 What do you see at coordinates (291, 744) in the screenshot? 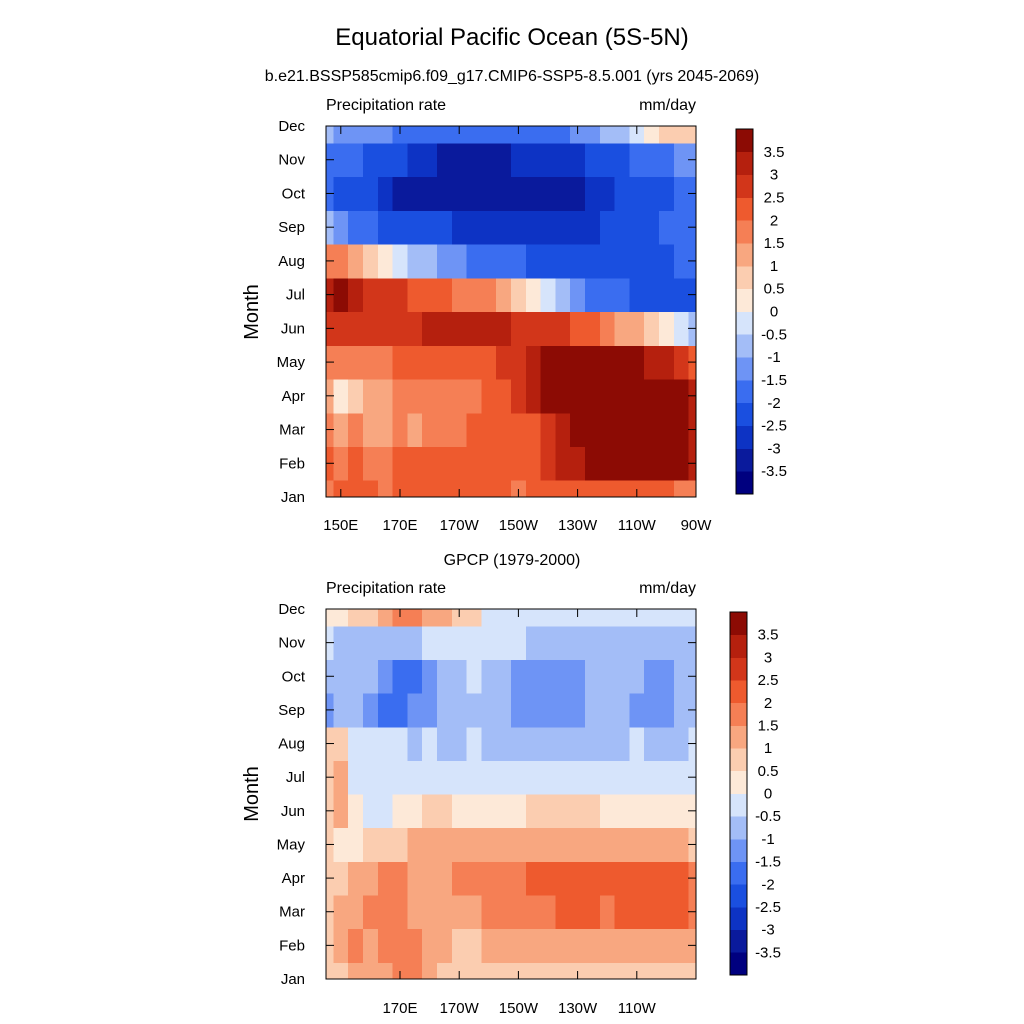
I see `y-tick-label: Aug` at bounding box center [291, 744].